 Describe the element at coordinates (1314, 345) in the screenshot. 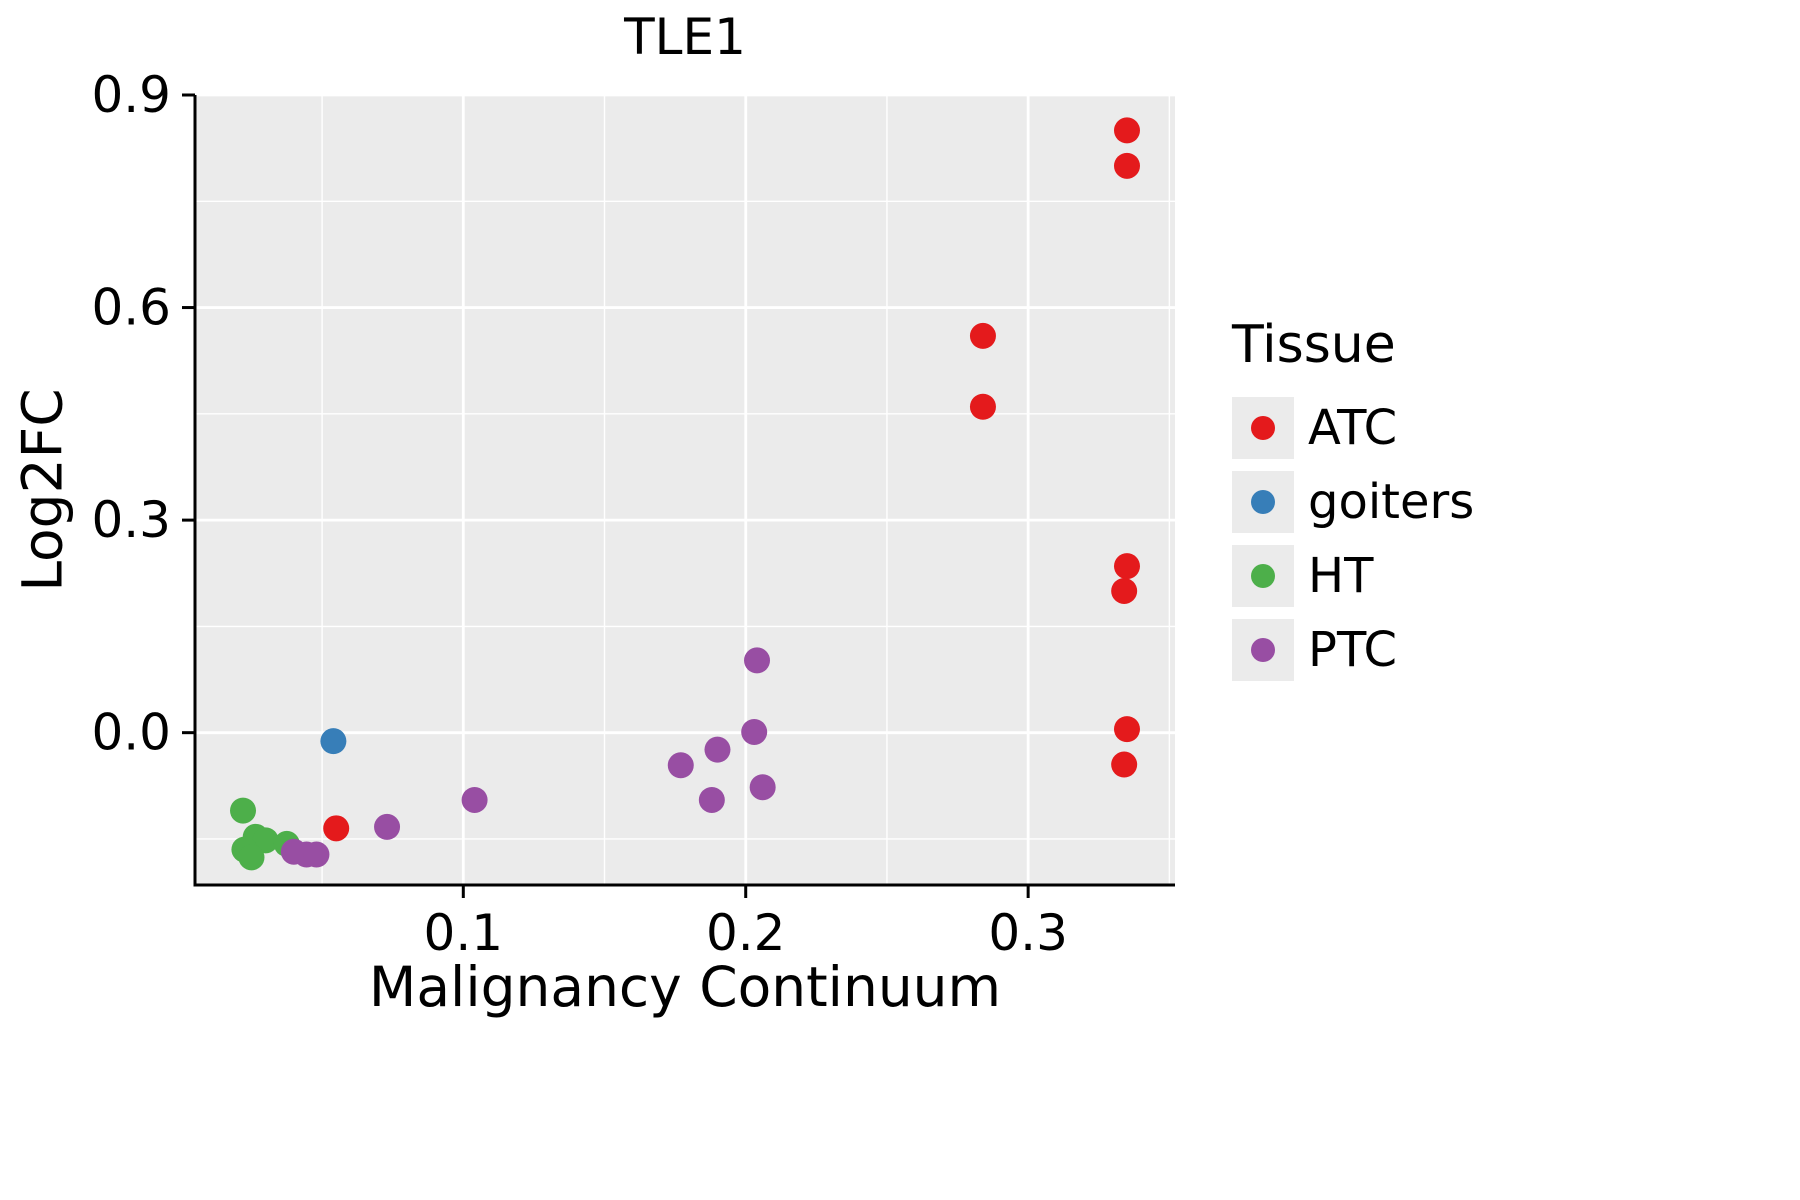

I see `legend-title: Tissue` at that location.